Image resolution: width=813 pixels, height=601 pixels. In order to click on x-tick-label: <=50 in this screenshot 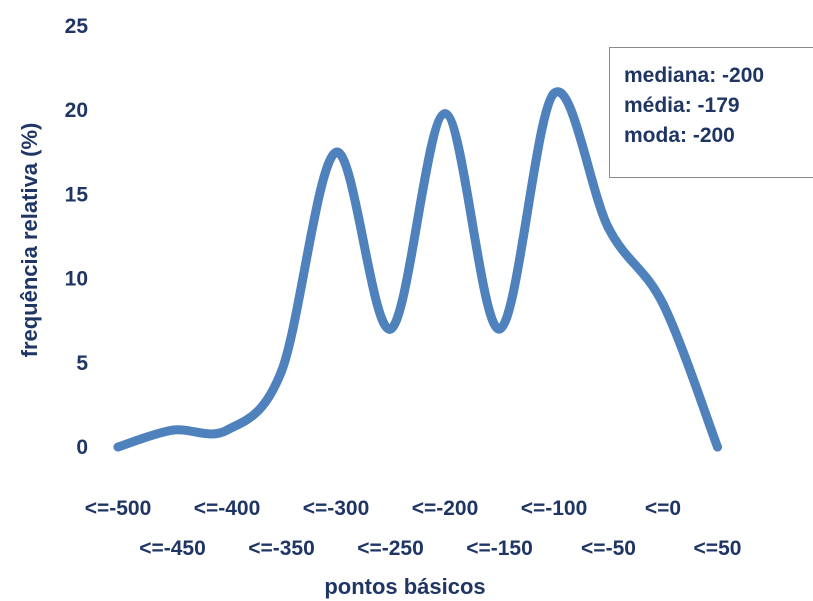, I will do `click(718, 548)`.